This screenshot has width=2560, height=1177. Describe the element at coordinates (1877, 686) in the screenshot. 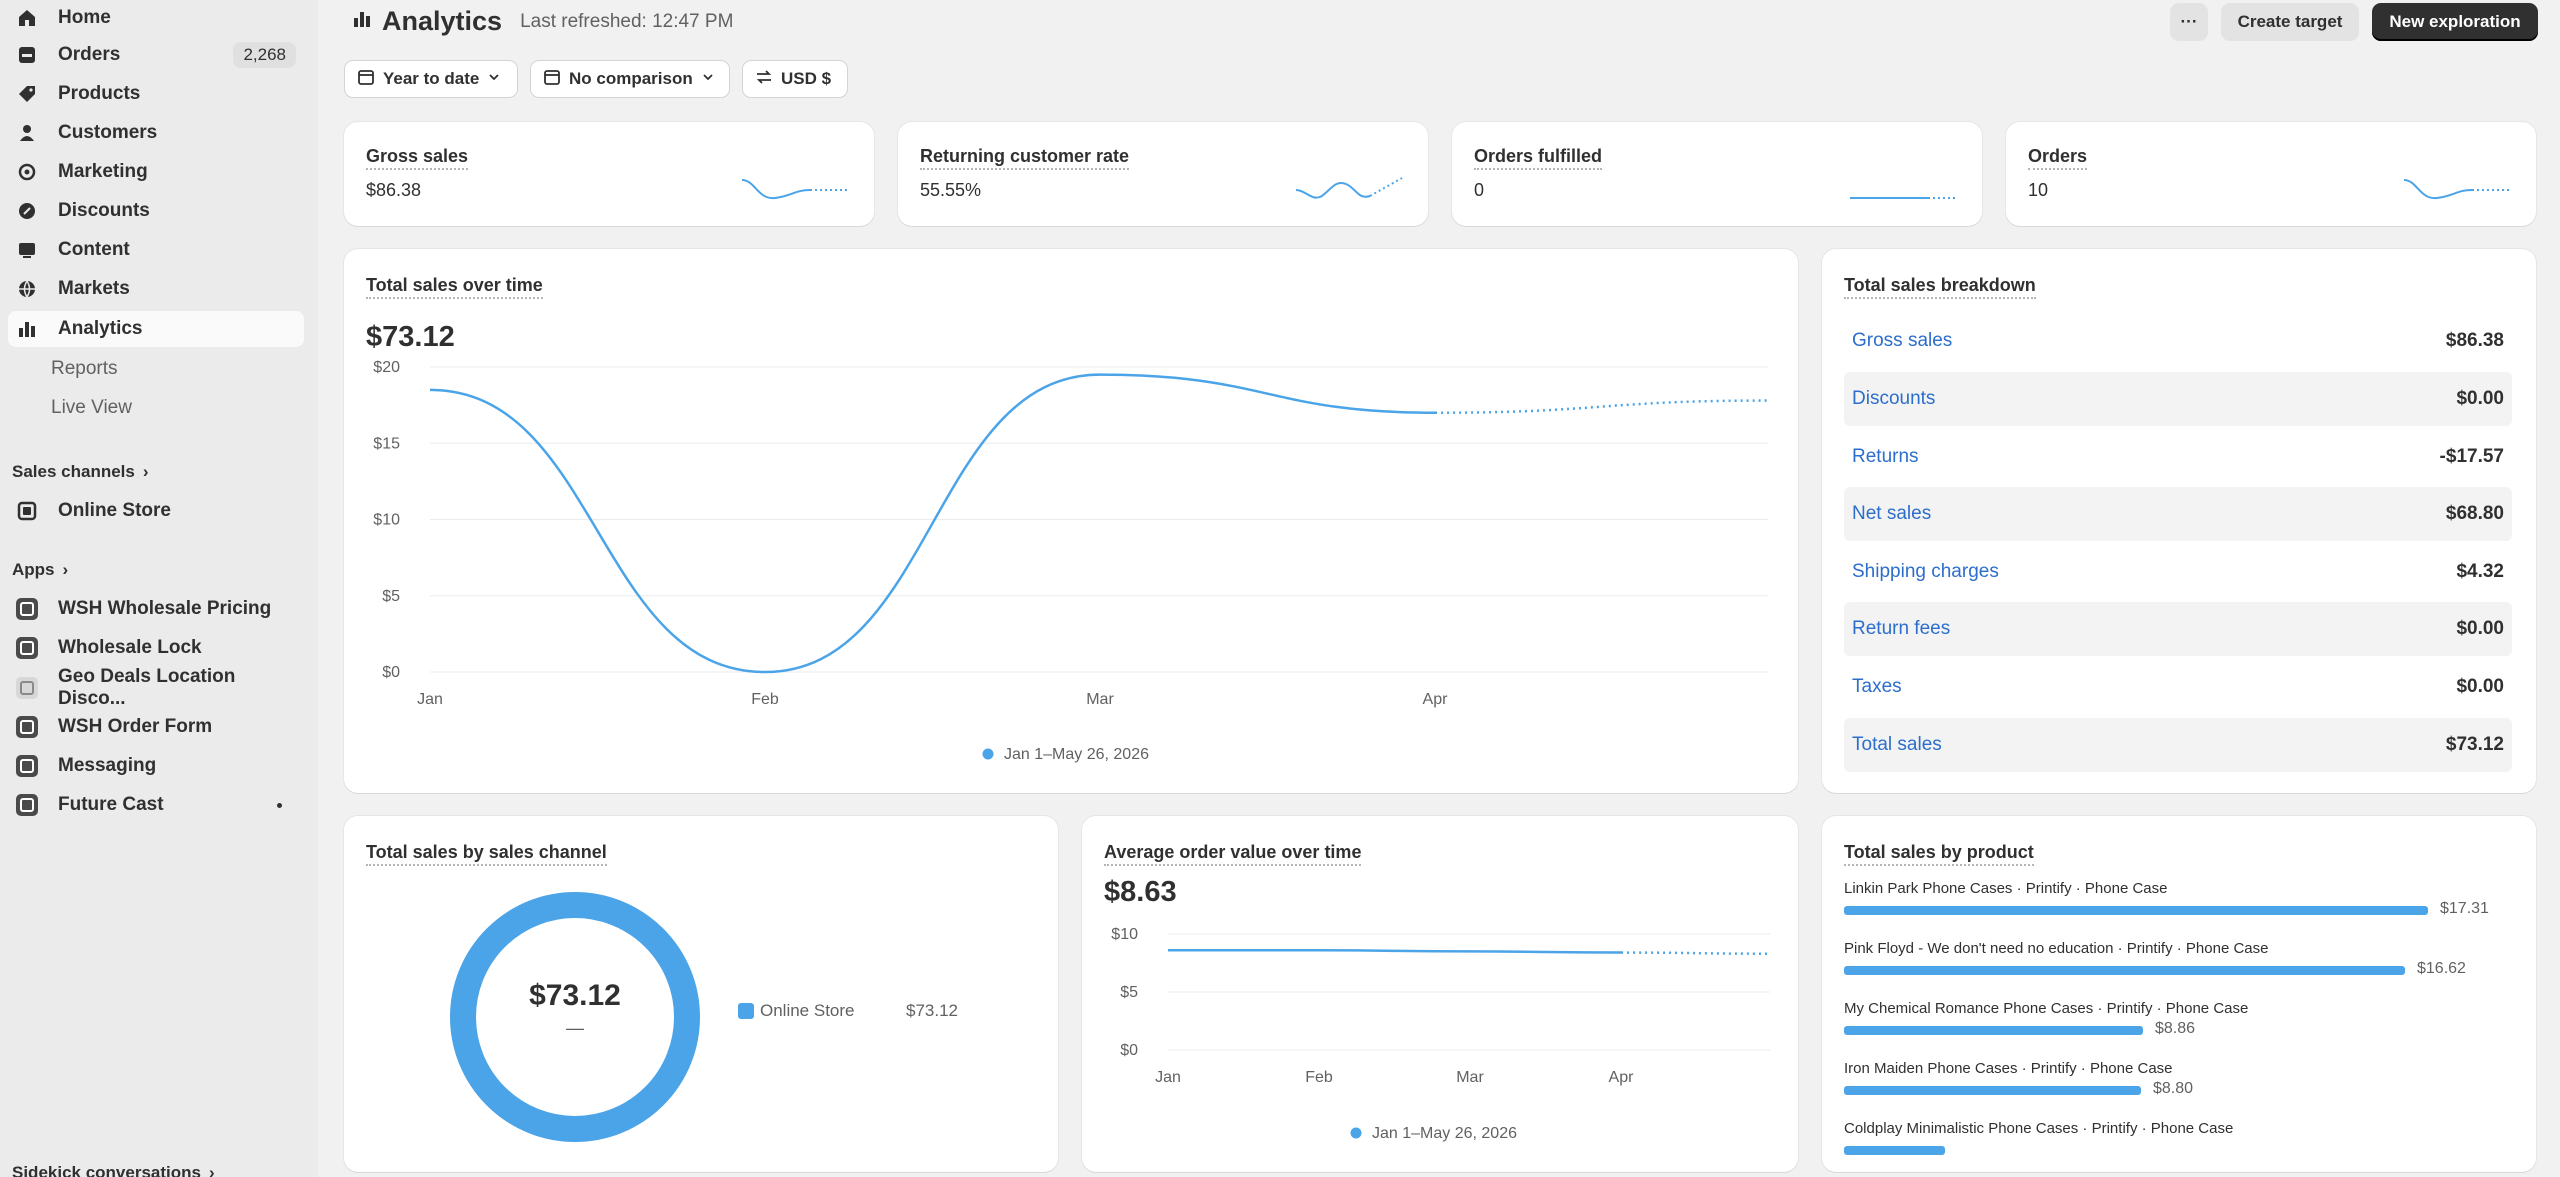

I see `breakdown-label: Taxes` at that location.